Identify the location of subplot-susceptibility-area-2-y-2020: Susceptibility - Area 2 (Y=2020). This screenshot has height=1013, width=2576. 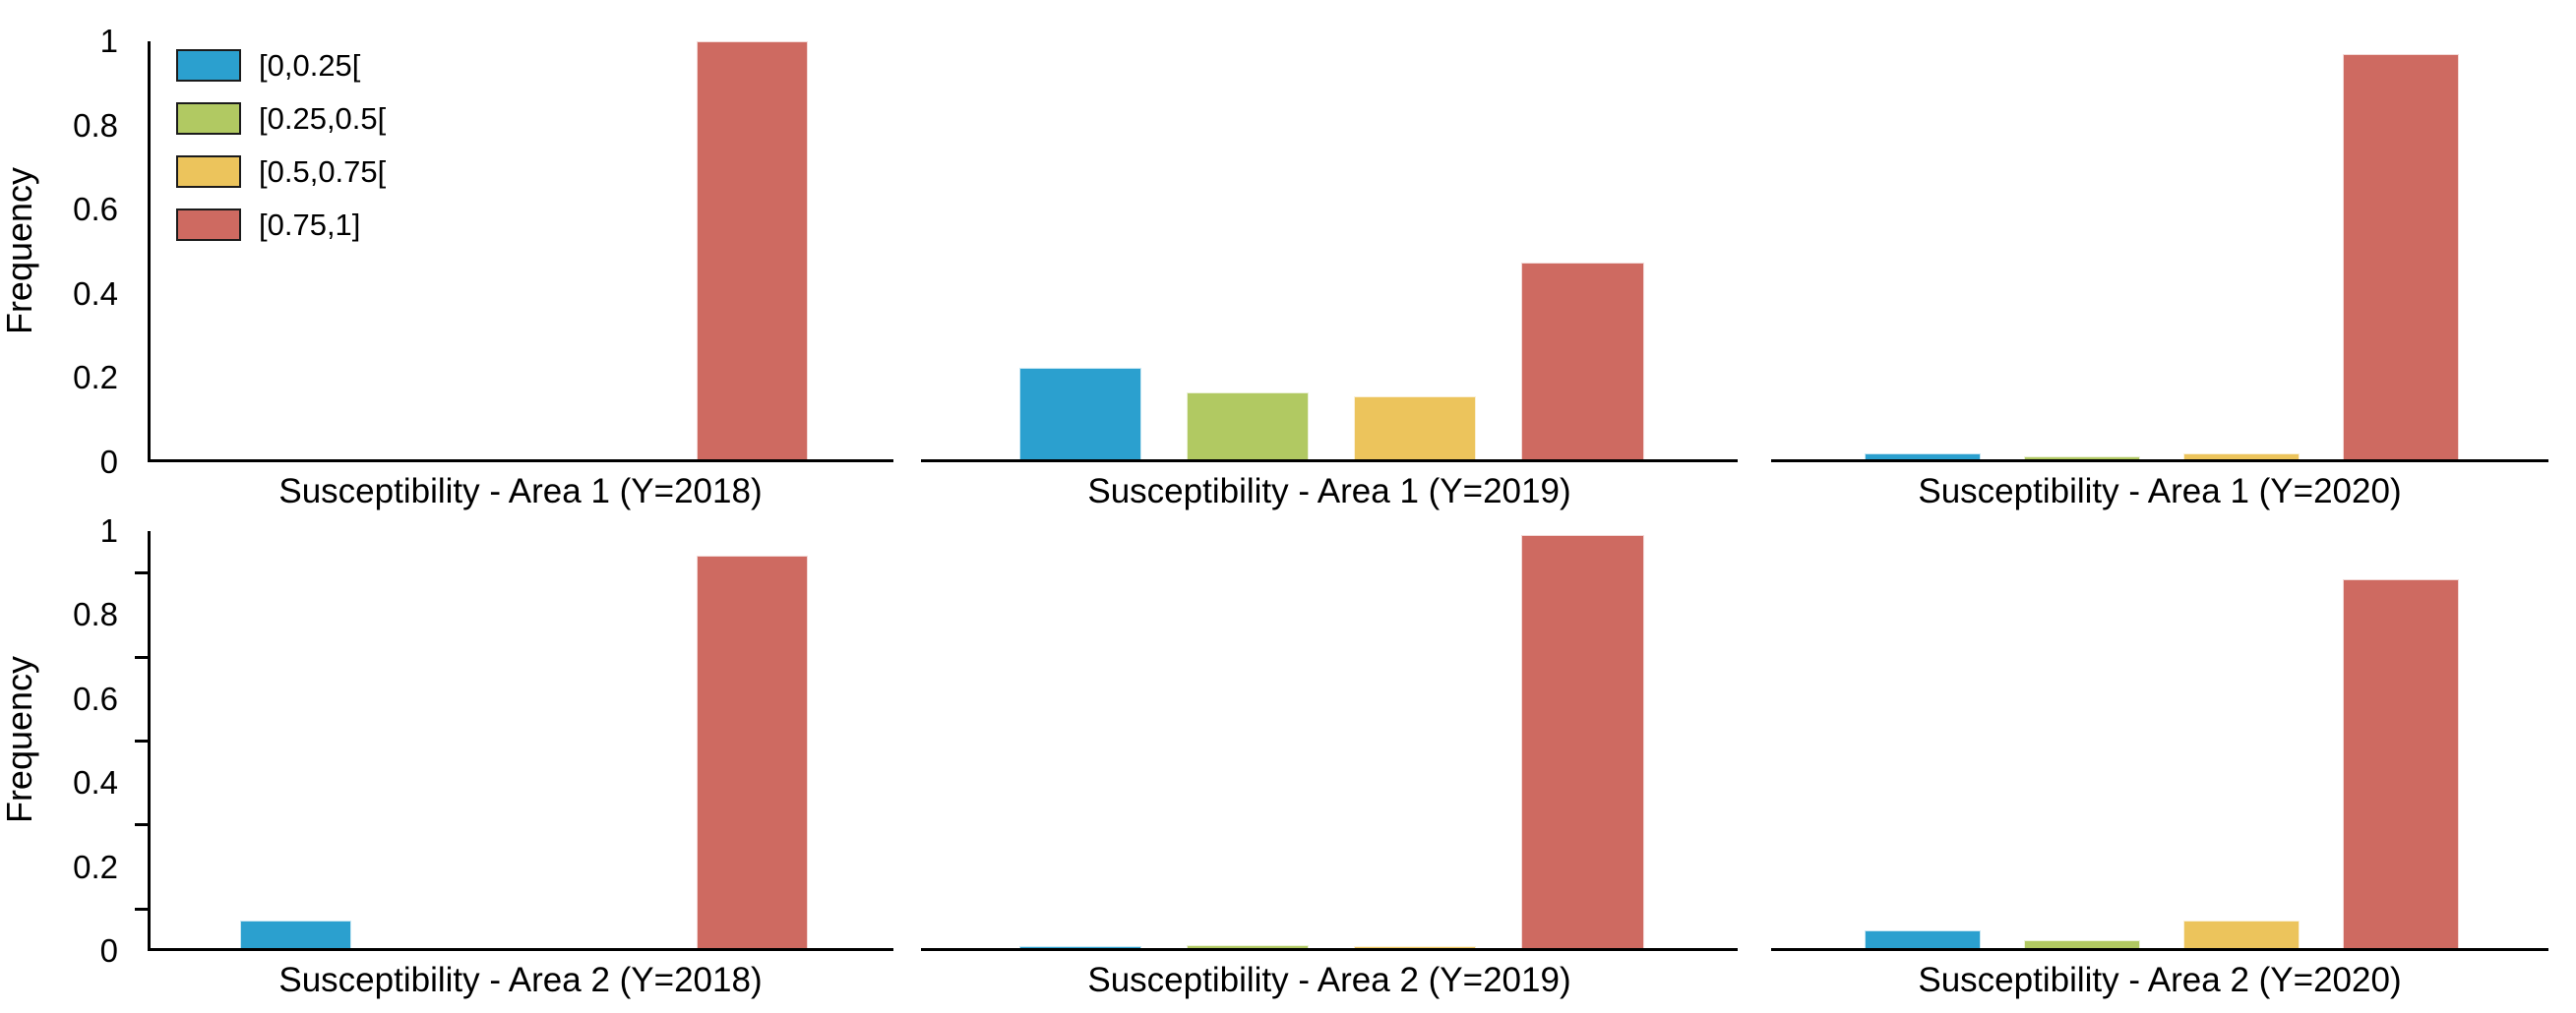
(2159, 765).